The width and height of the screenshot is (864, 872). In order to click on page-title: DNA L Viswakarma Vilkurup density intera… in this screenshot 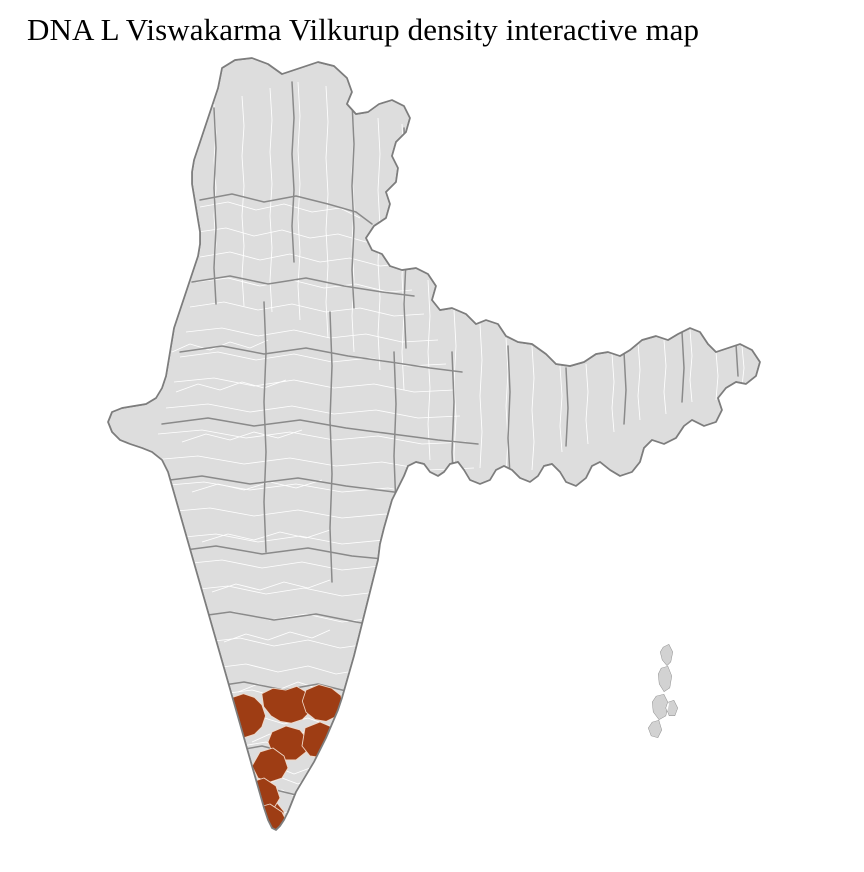, I will do `click(363, 29)`.